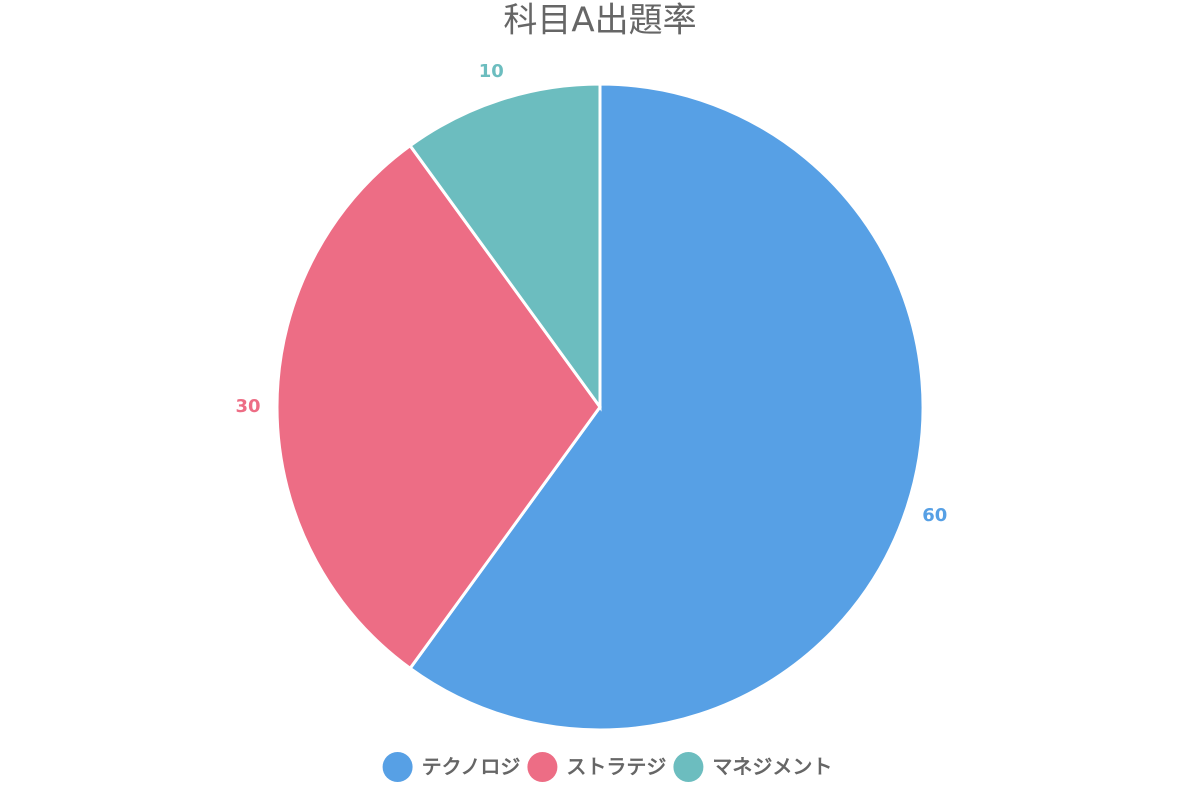 The height and width of the screenshot is (800, 1200). Describe the element at coordinates (599, 21) in the screenshot. I see `chart-title: 科目A出題率` at that location.